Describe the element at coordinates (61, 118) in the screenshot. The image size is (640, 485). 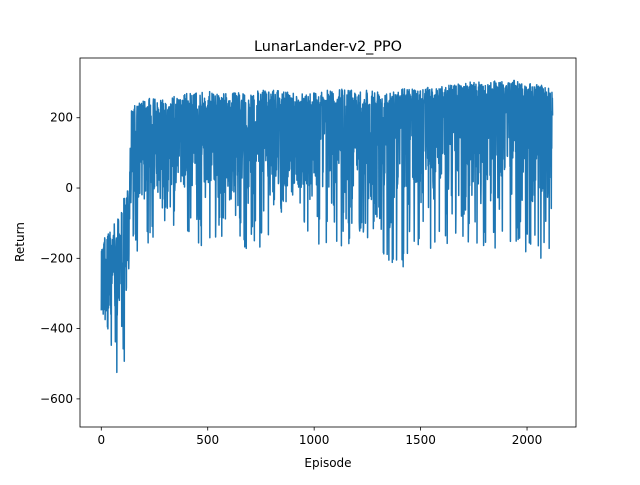
I see `y-tick-label: 200` at that location.